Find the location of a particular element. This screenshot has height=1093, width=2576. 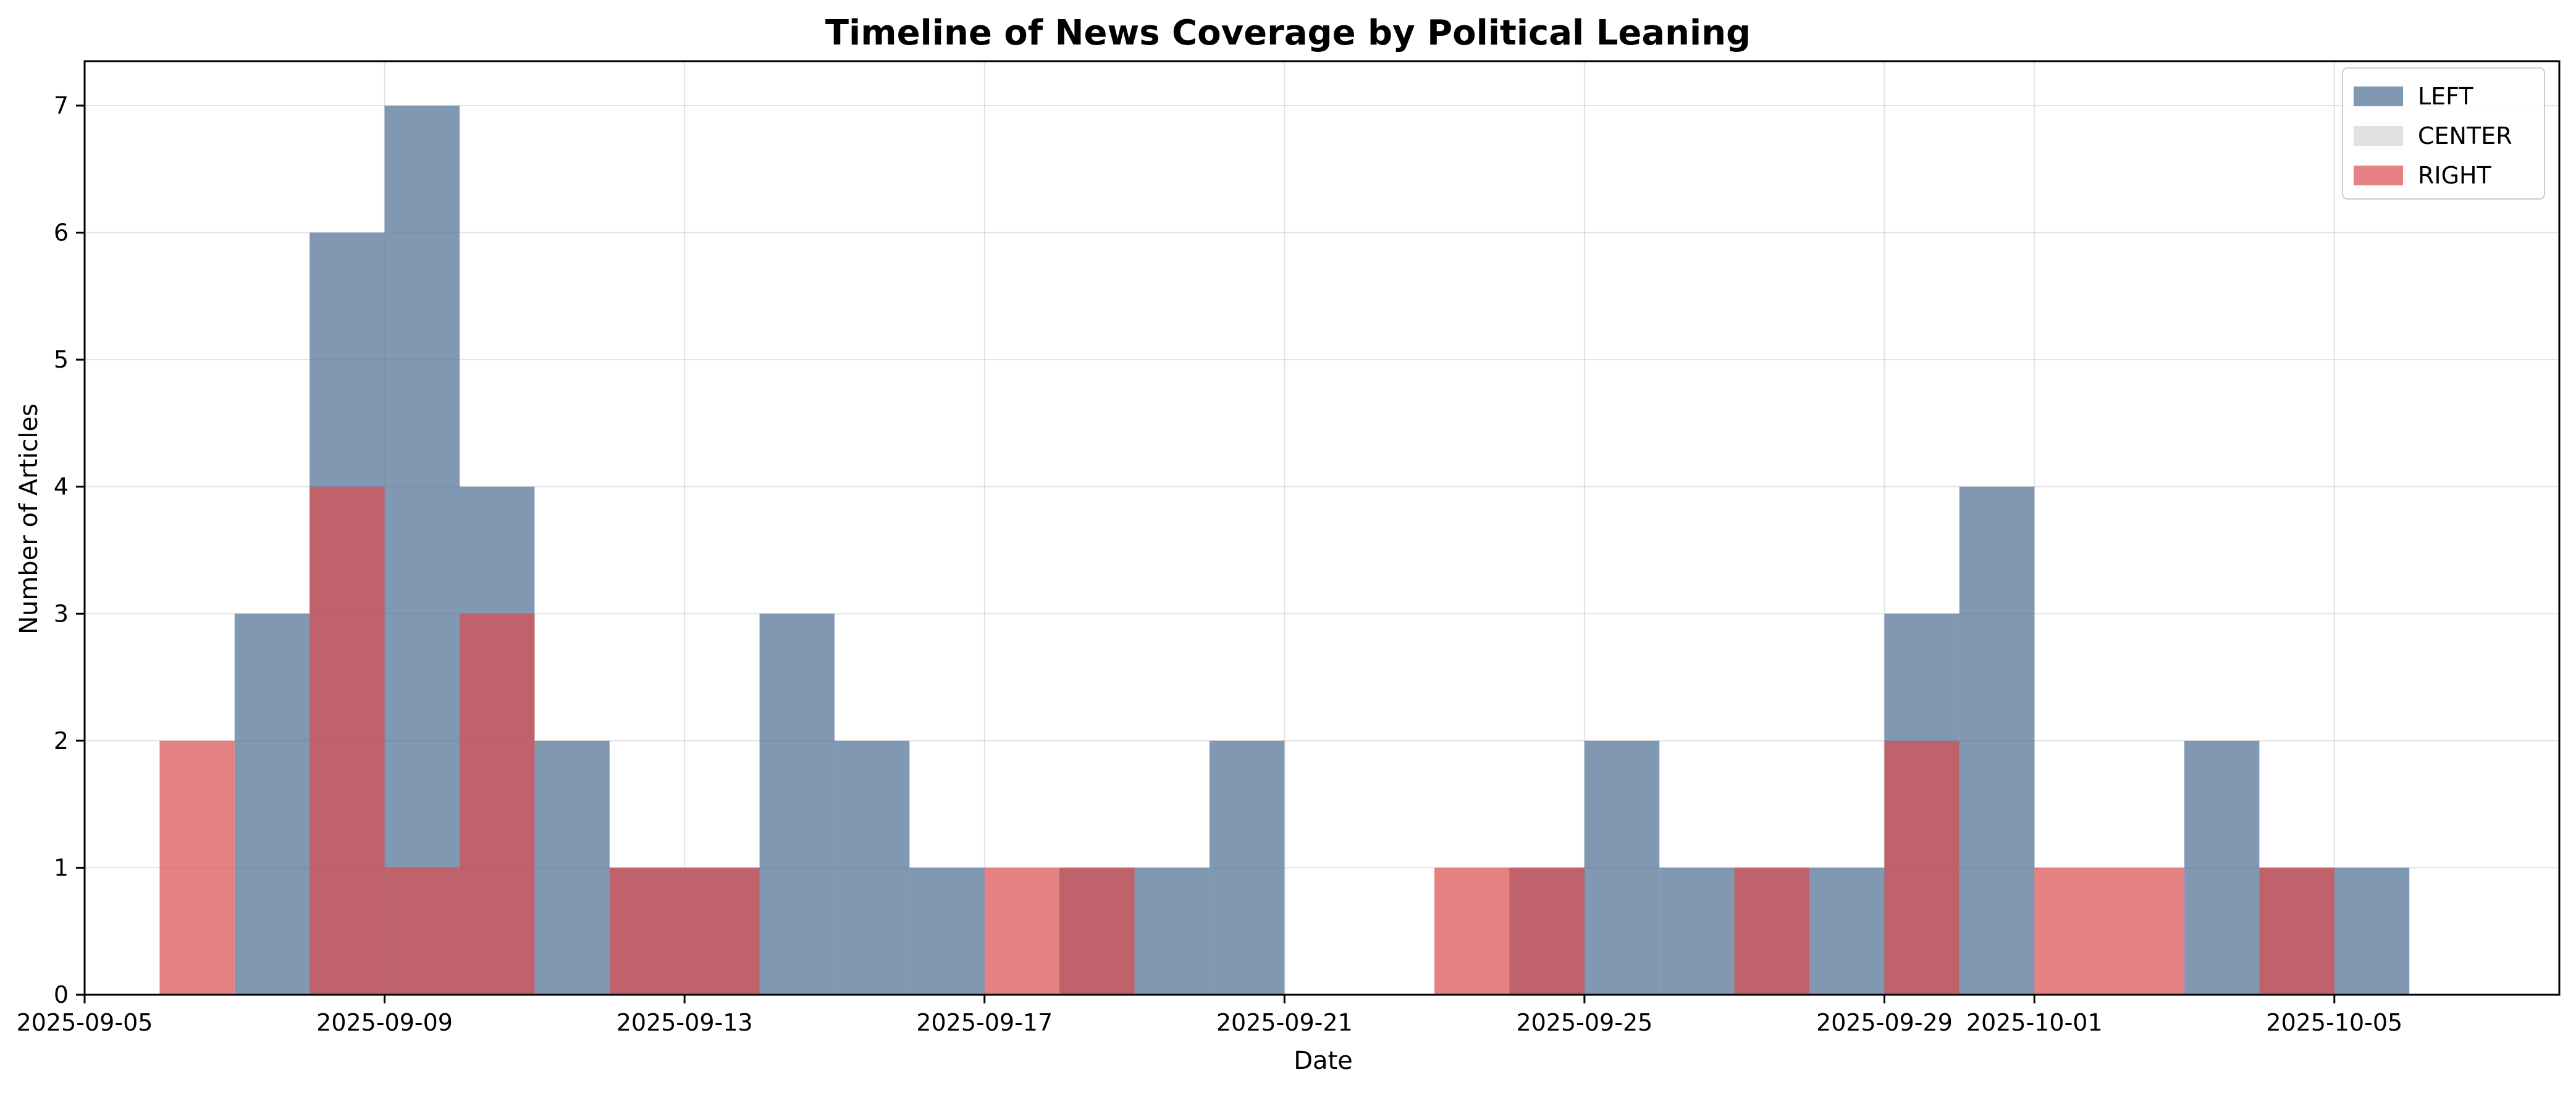

y-tick-label: 0 is located at coordinates (61, 994).